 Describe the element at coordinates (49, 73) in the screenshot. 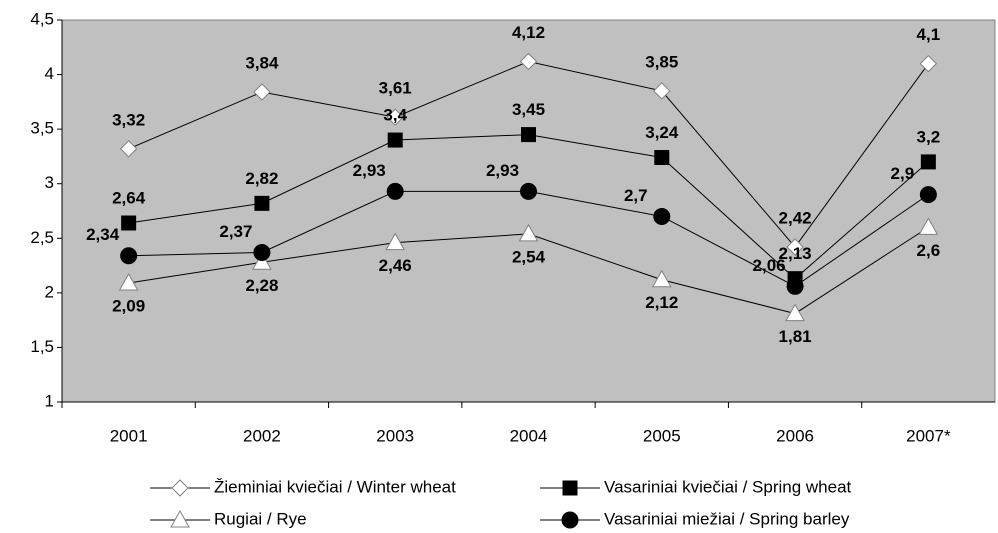

I see `y-tick-label: 4` at that location.